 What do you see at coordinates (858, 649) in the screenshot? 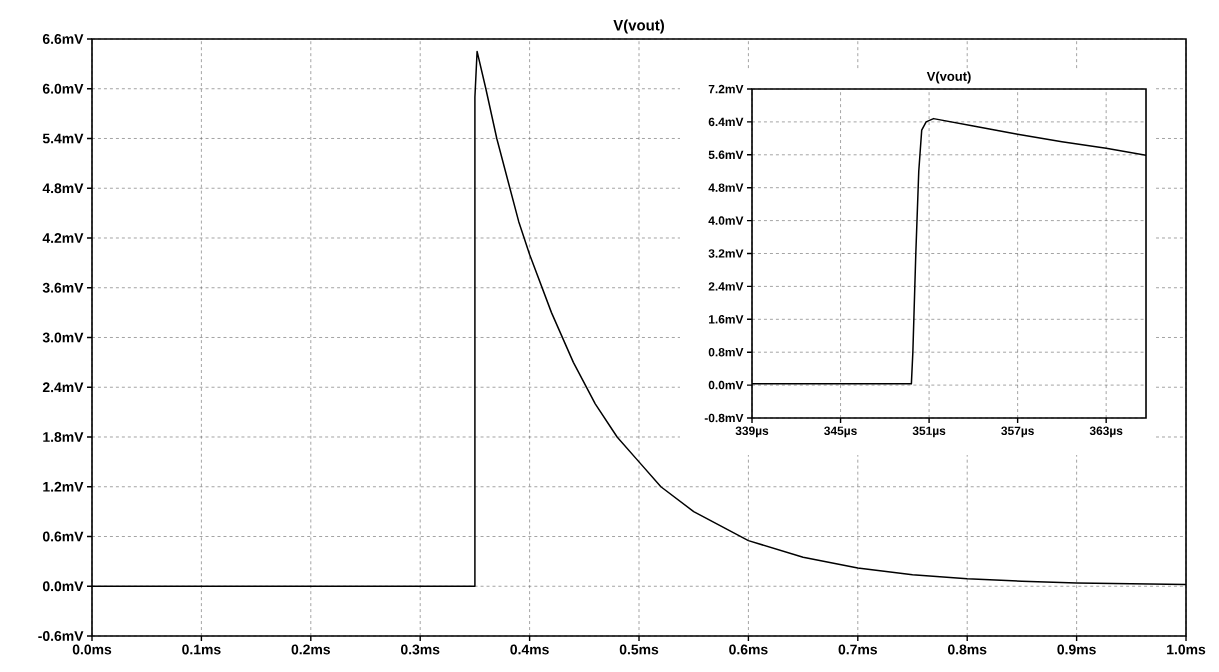
I see `x-tick-label: 0.7ms` at bounding box center [858, 649].